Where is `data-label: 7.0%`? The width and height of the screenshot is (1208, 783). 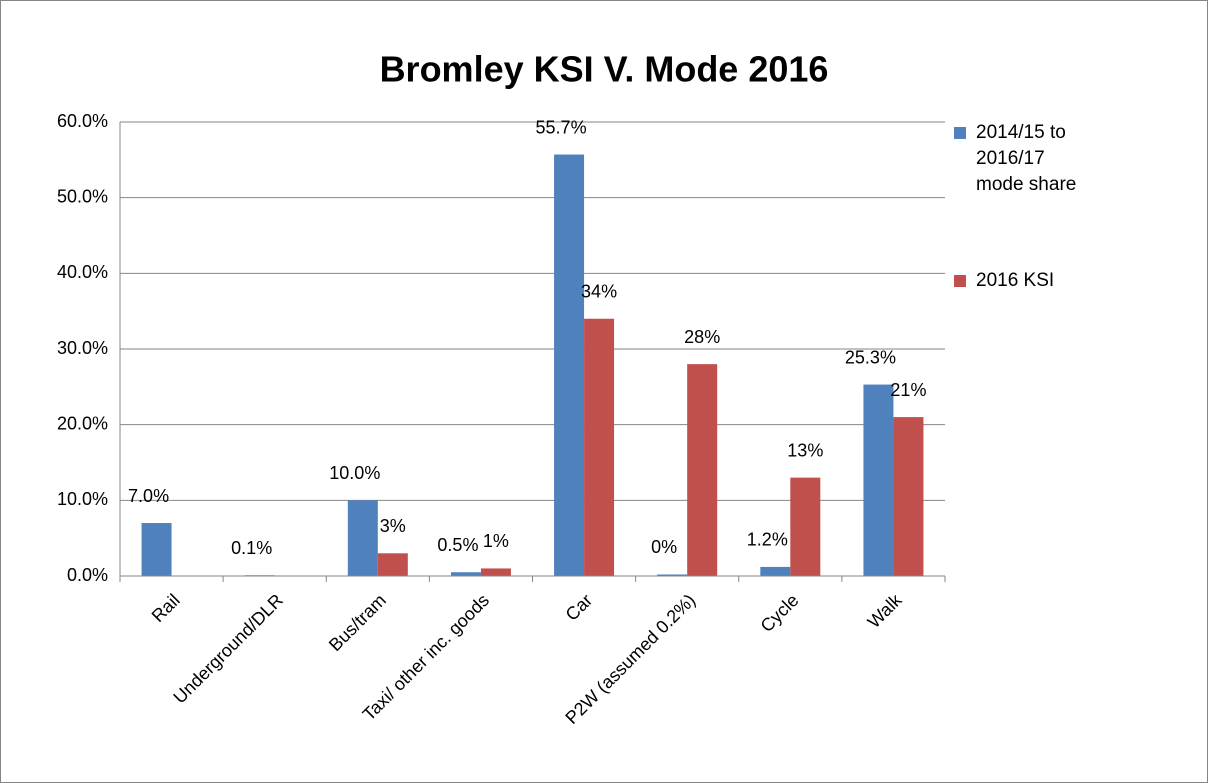
data-label: 7.0% is located at coordinates (148, 496).